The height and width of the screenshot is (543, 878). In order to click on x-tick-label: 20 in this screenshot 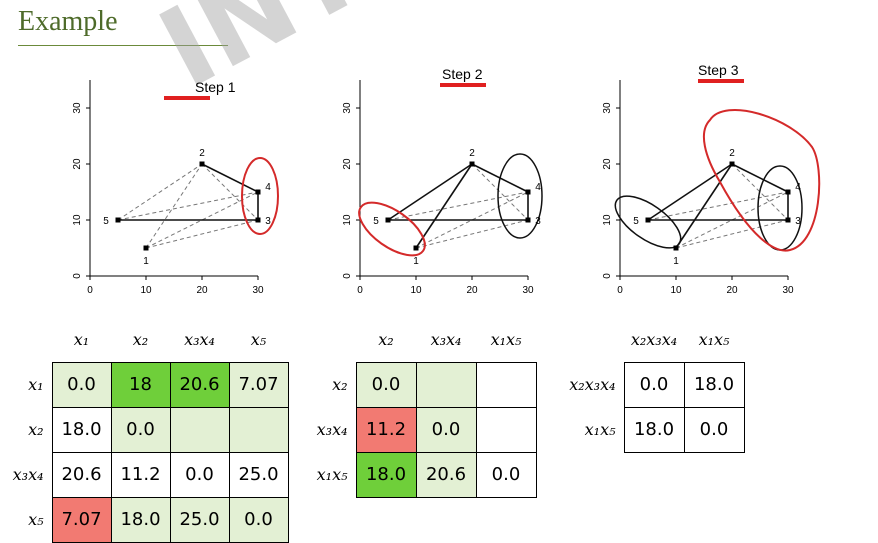, I will do `click(732, 290)`.